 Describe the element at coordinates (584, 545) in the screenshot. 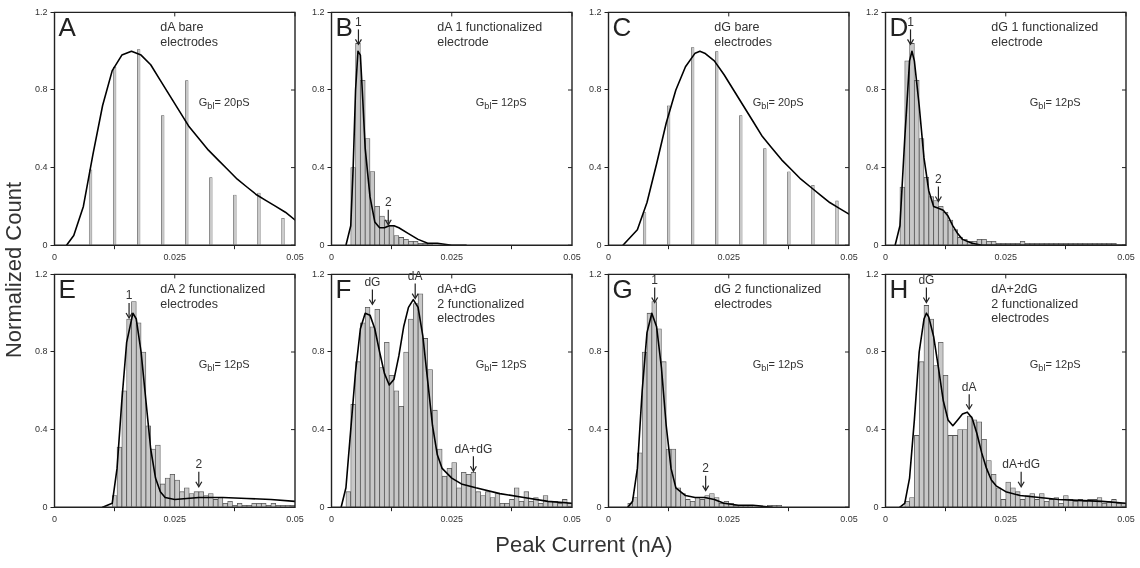

I see `x-axis-title: Peak Current (nA)` at that location.